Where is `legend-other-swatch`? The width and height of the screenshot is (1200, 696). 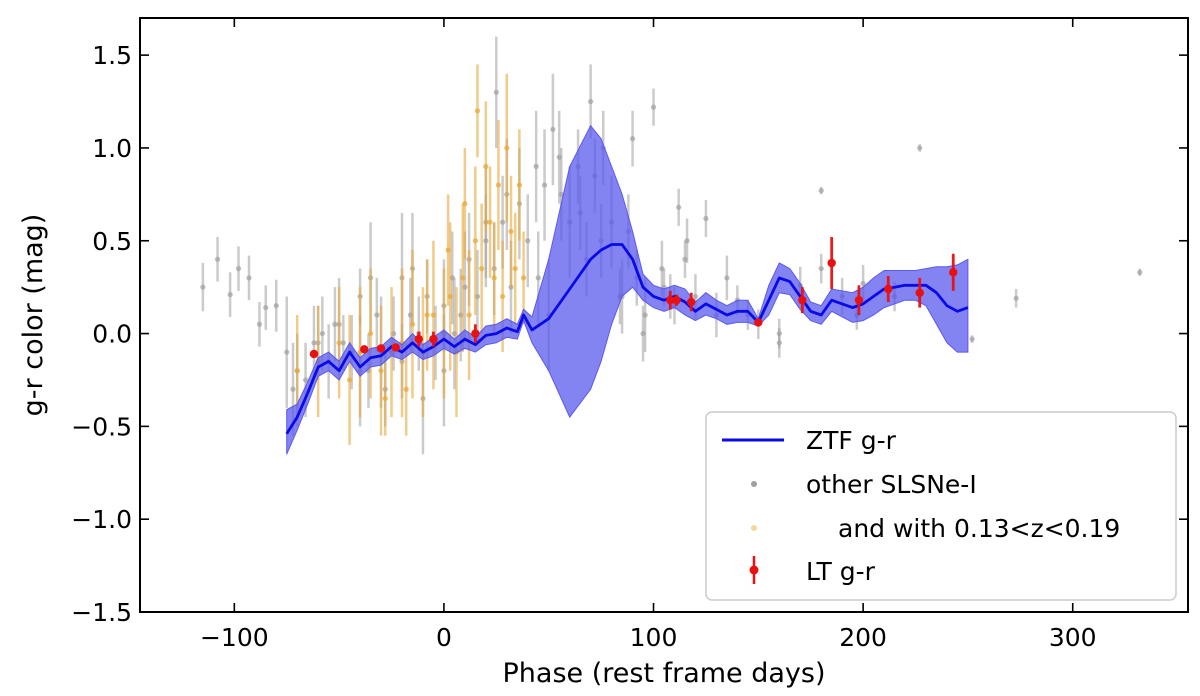
legend-other-swatch is located at coordinates (754, 484).